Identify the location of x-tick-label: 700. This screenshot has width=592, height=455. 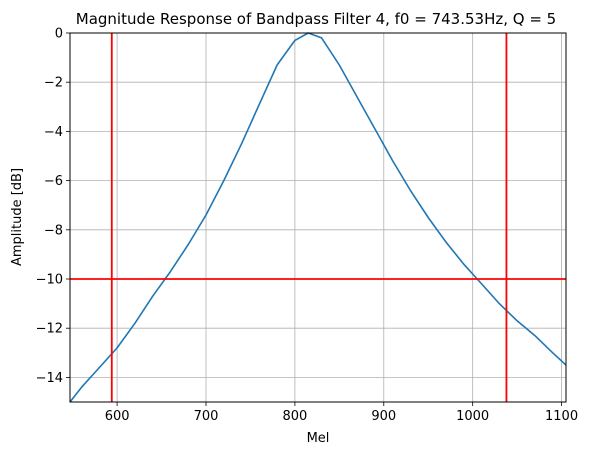
(206, 416).